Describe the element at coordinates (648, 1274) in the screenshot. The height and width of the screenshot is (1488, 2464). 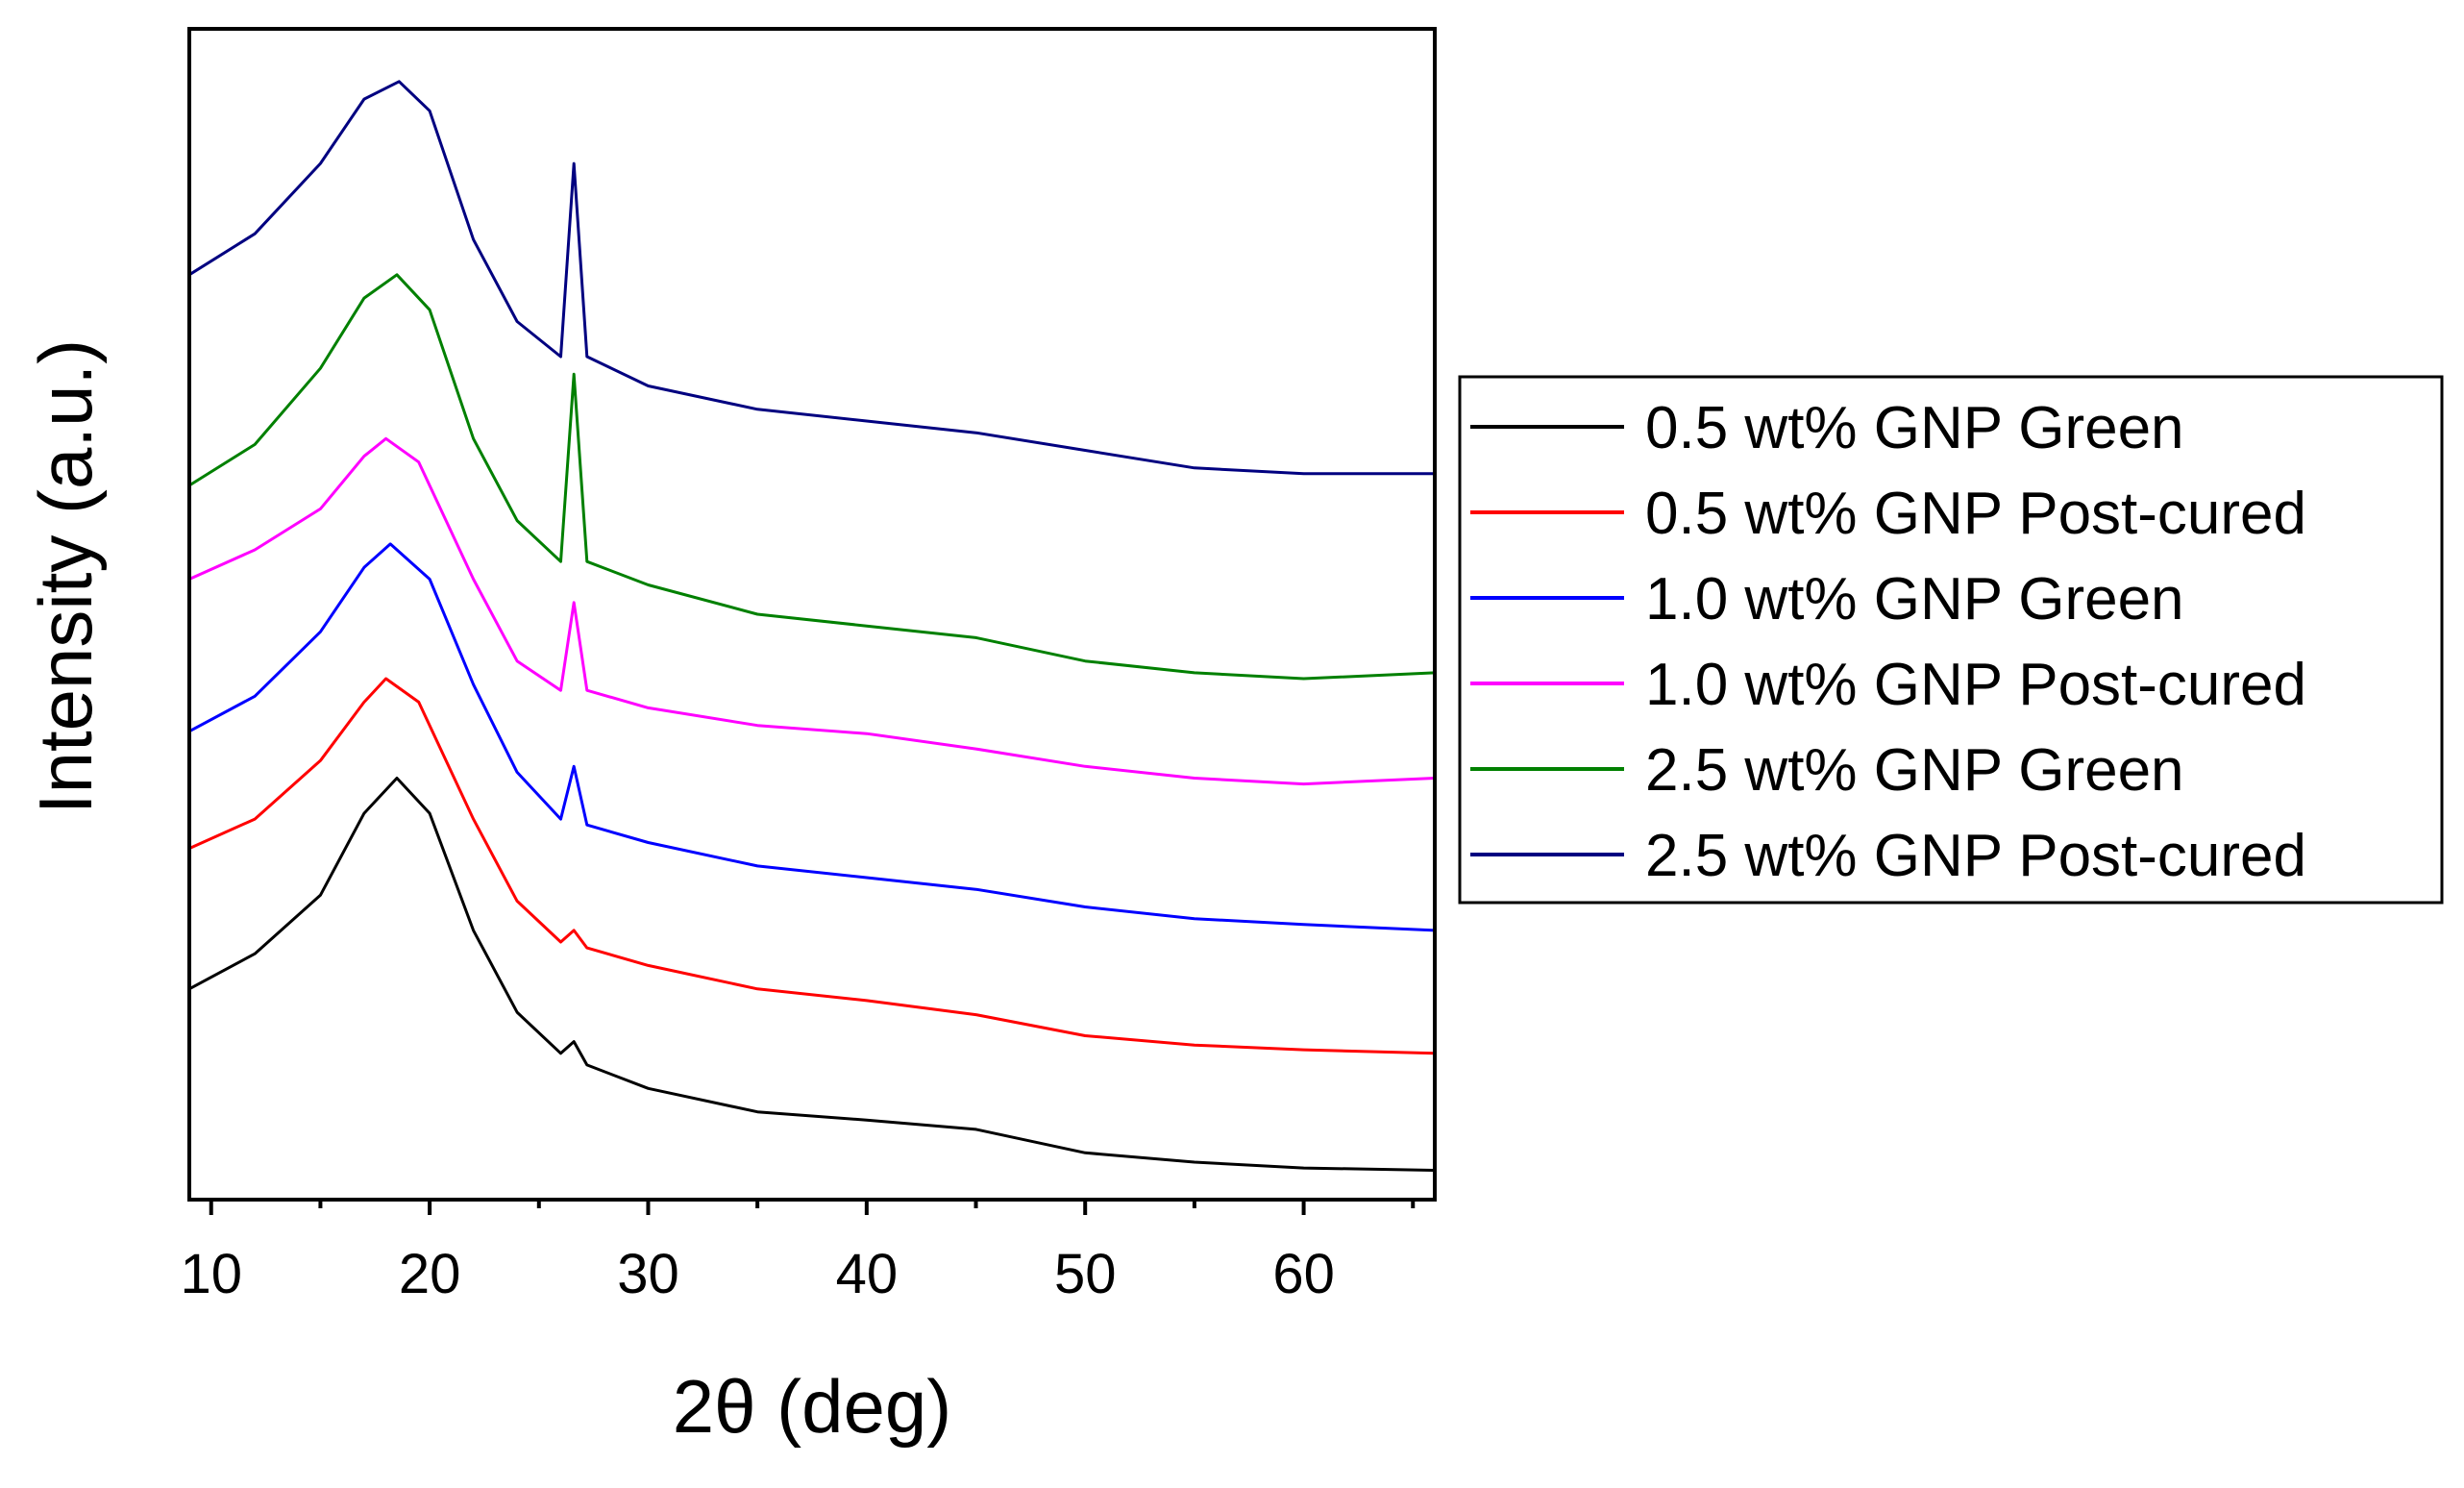
I see `x-tick-label: 30` at that location.